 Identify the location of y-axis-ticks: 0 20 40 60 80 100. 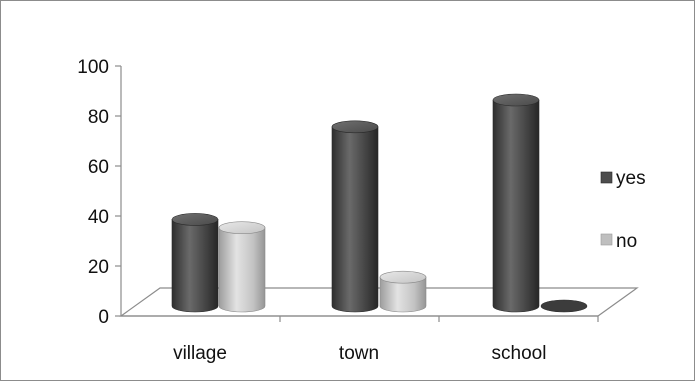
(99, 192).